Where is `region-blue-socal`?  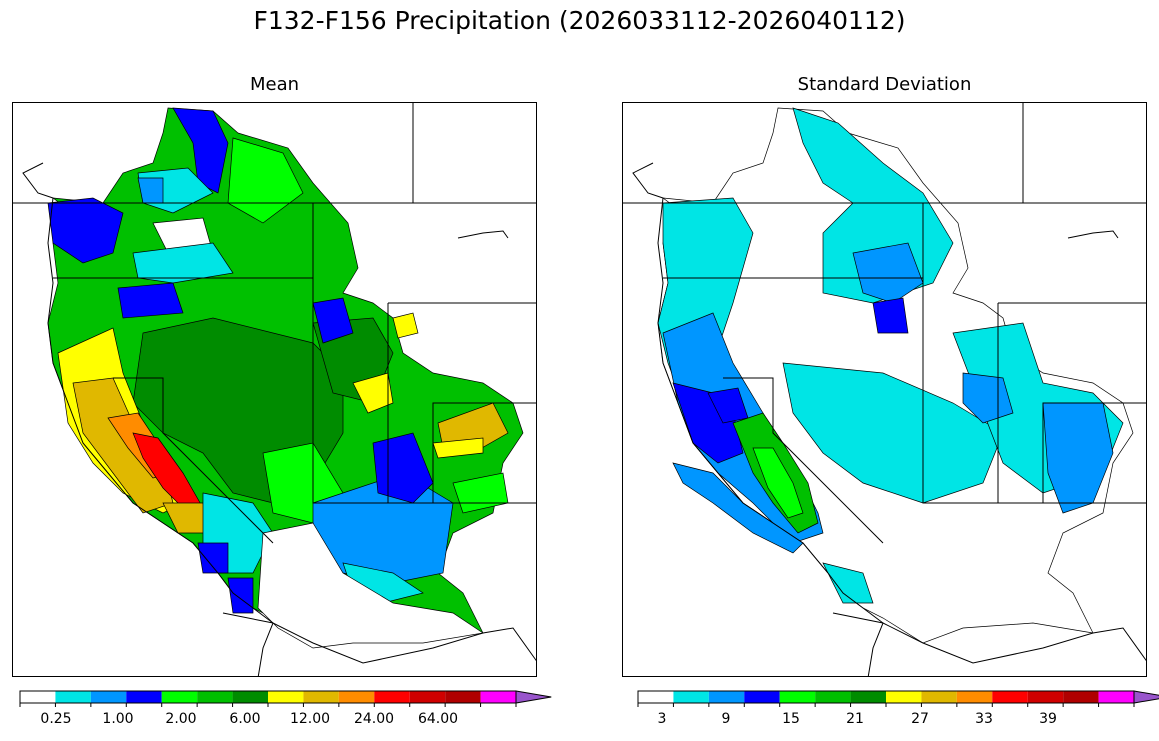 region-blue-socal is located at coordinates (213, 558).